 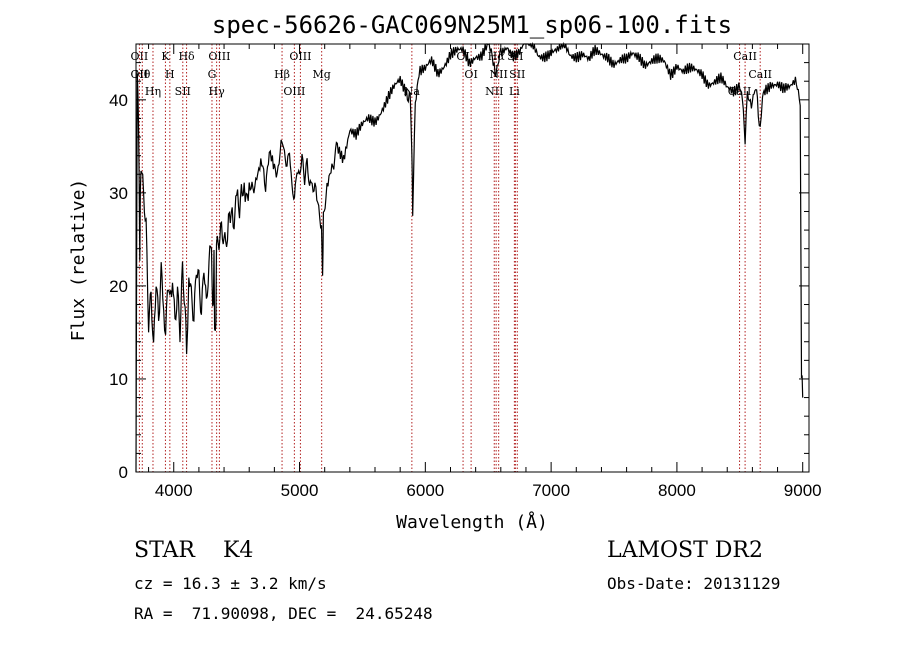 What do you see at coordinates (78, 260) in the screenshot?
I see `y-axis-label: Flux (relative)` at bounding box center [78, 260].